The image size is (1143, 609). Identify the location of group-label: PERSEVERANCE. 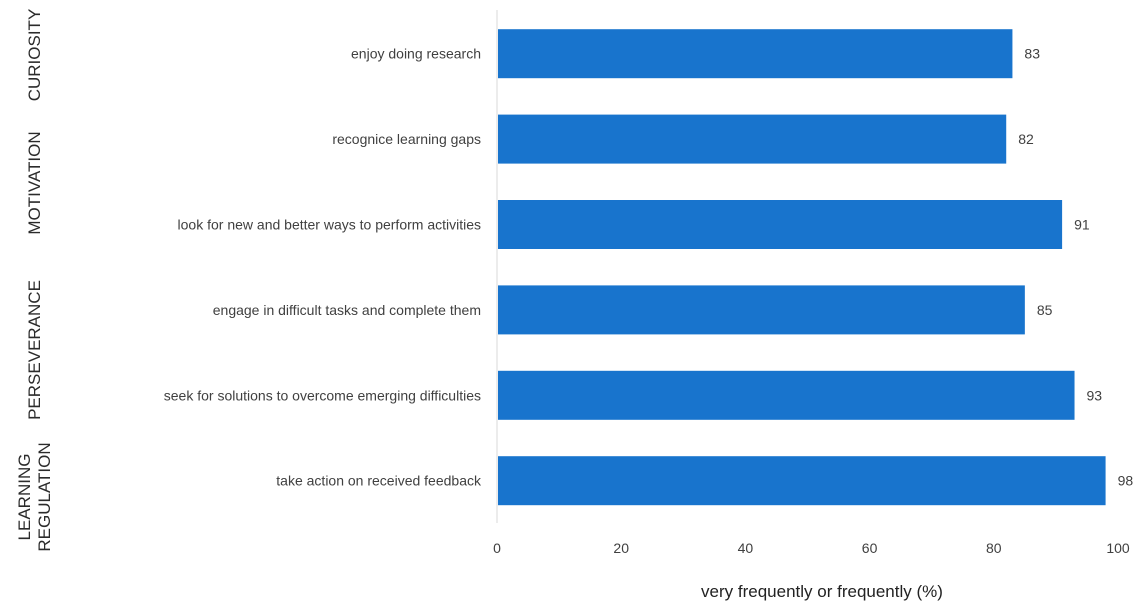
(34, 350).